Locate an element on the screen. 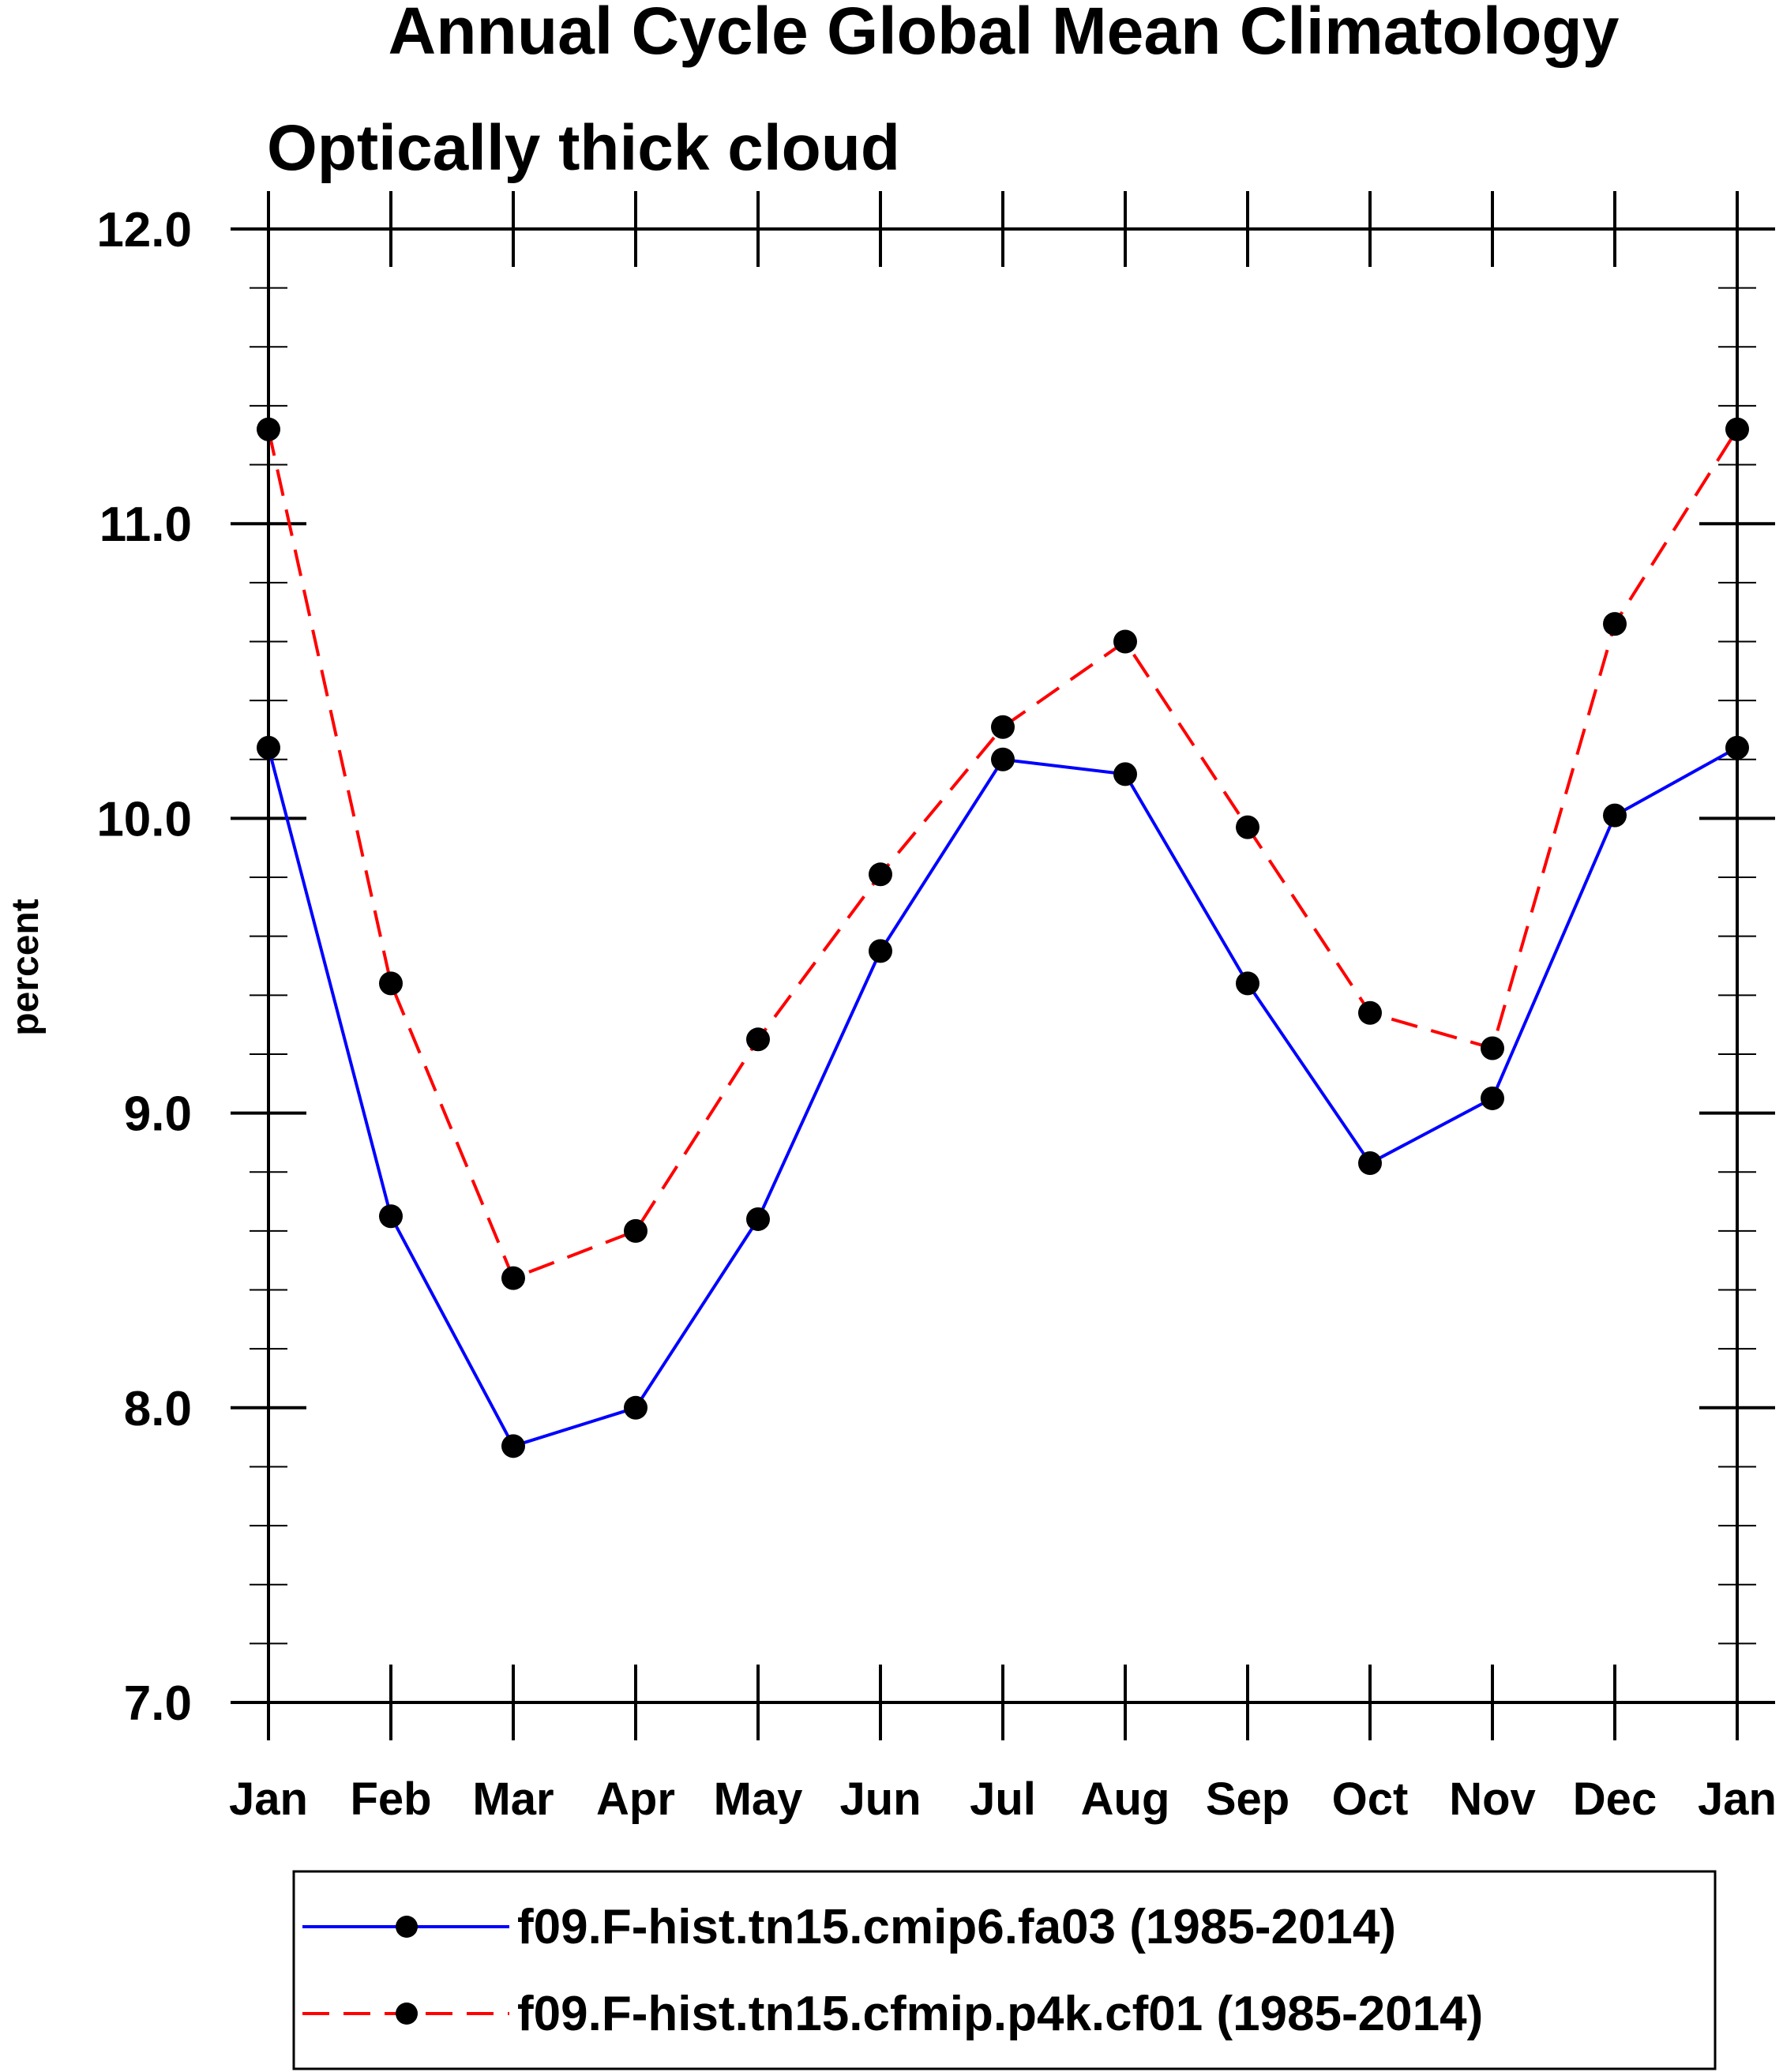  y-axis-label: percent is located at coordinates (26, 967).